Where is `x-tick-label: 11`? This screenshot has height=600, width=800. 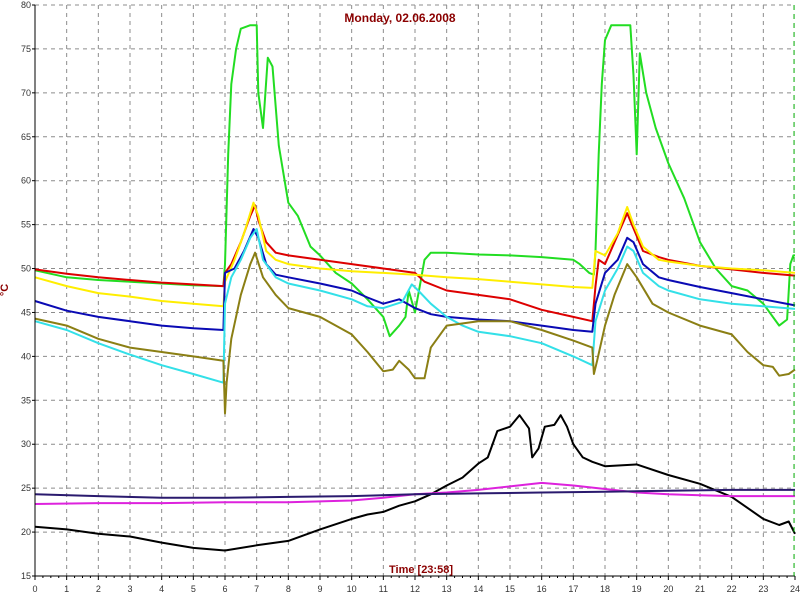 x-tick-label: 11 is located at coordinates (383, 589).